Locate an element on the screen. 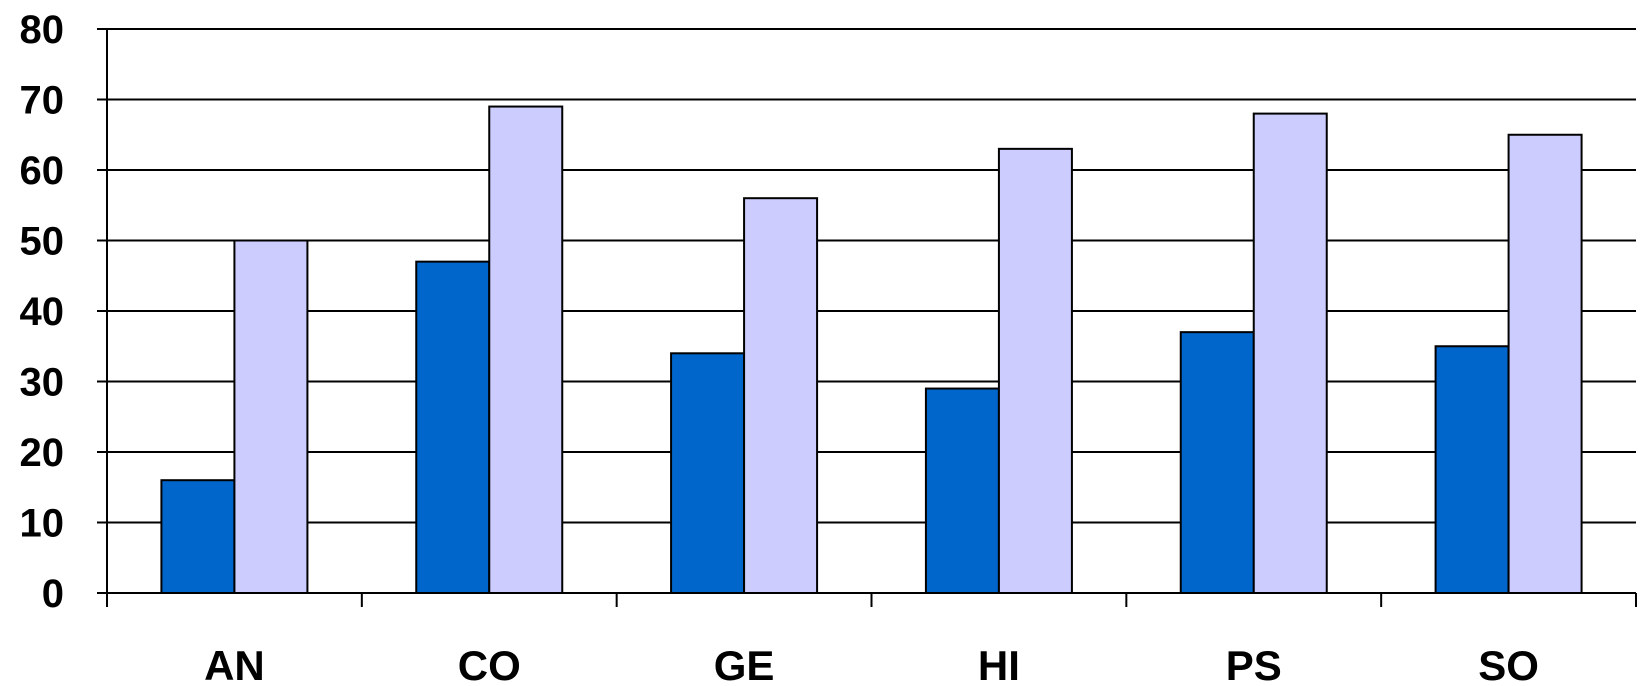  category-label-PS: PS is located at coordinates (1254, 664).